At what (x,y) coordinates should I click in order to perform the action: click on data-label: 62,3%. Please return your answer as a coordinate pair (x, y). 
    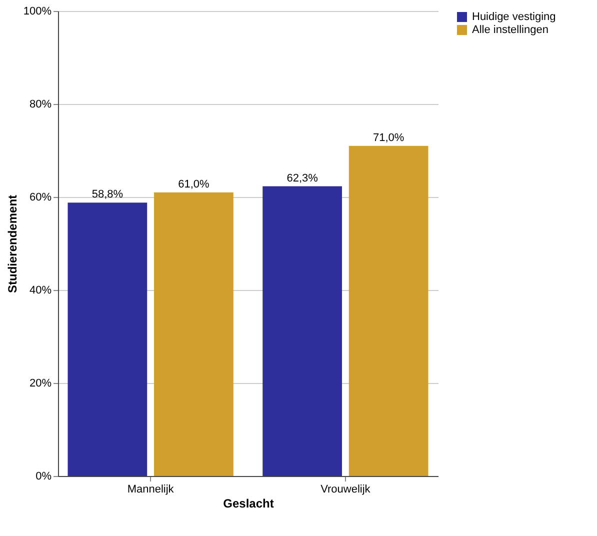
    Looking at the image, I should click on (302, 178).